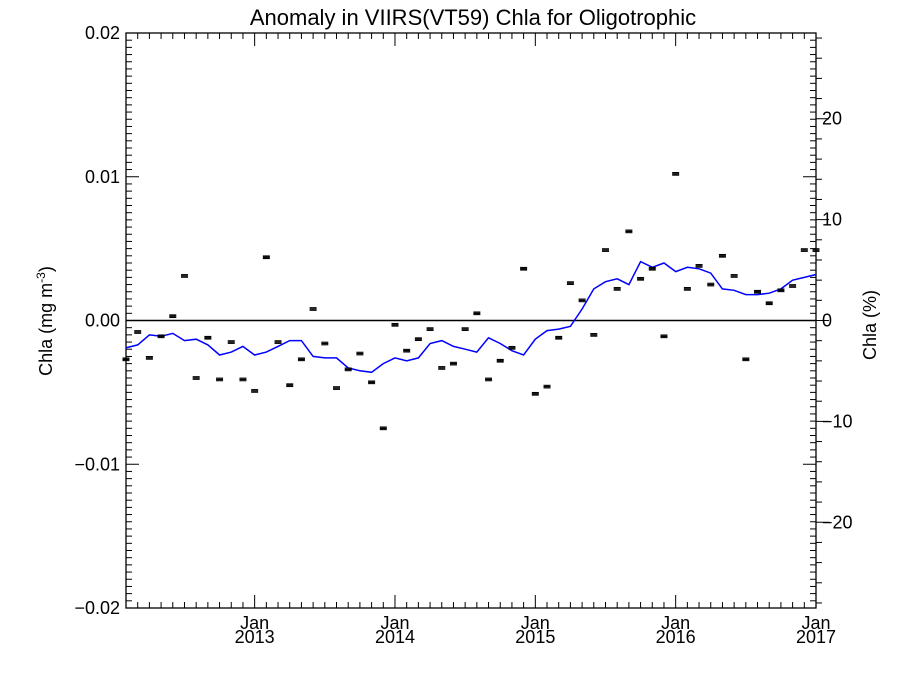  What do you see at coordinates (102, 33) in the screenshot?
I see `y-left-tick-label: 0.02` at bounding box center [102, 33].